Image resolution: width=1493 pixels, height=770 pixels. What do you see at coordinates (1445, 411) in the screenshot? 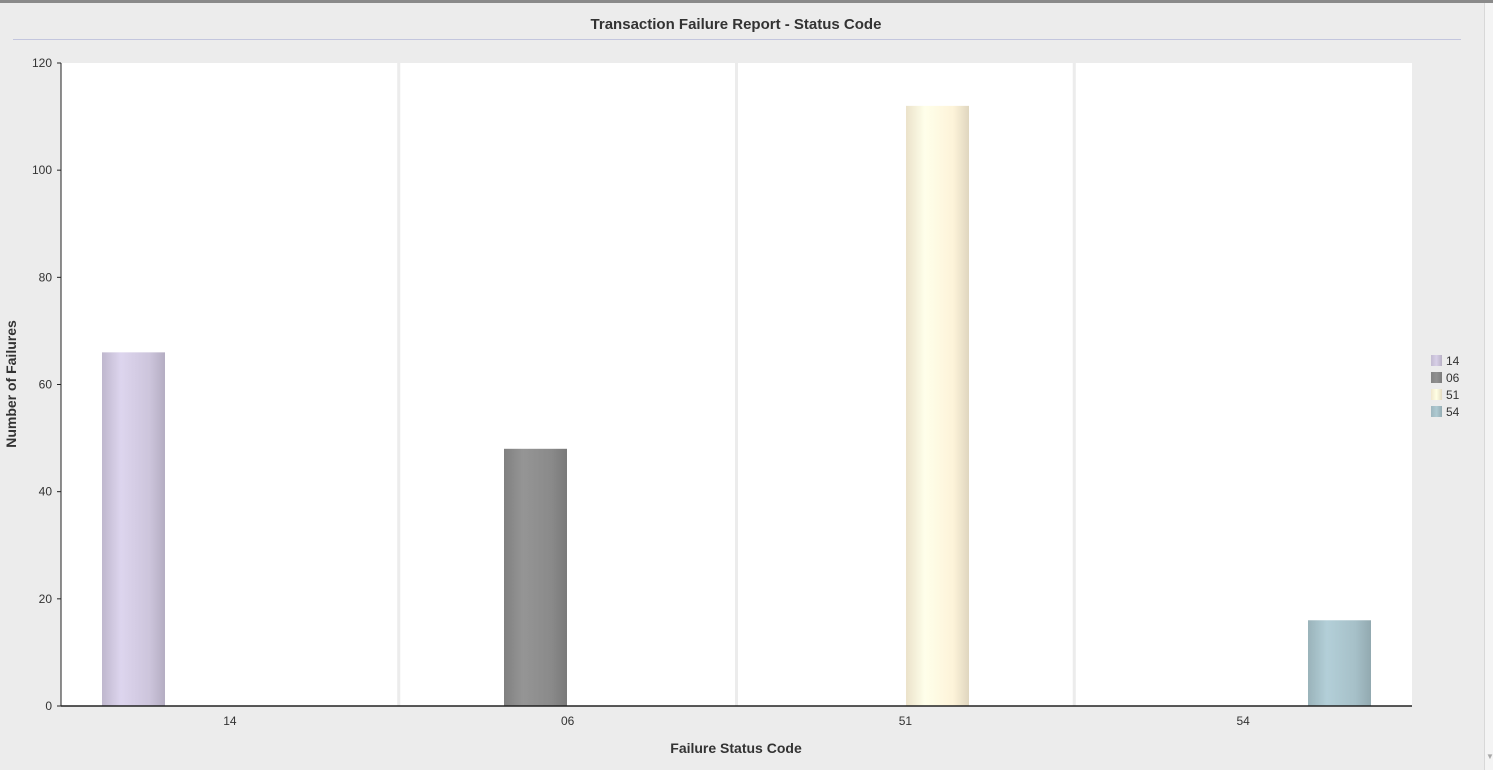
I see `legend-item: 54` at bounding box center [1445, 411].